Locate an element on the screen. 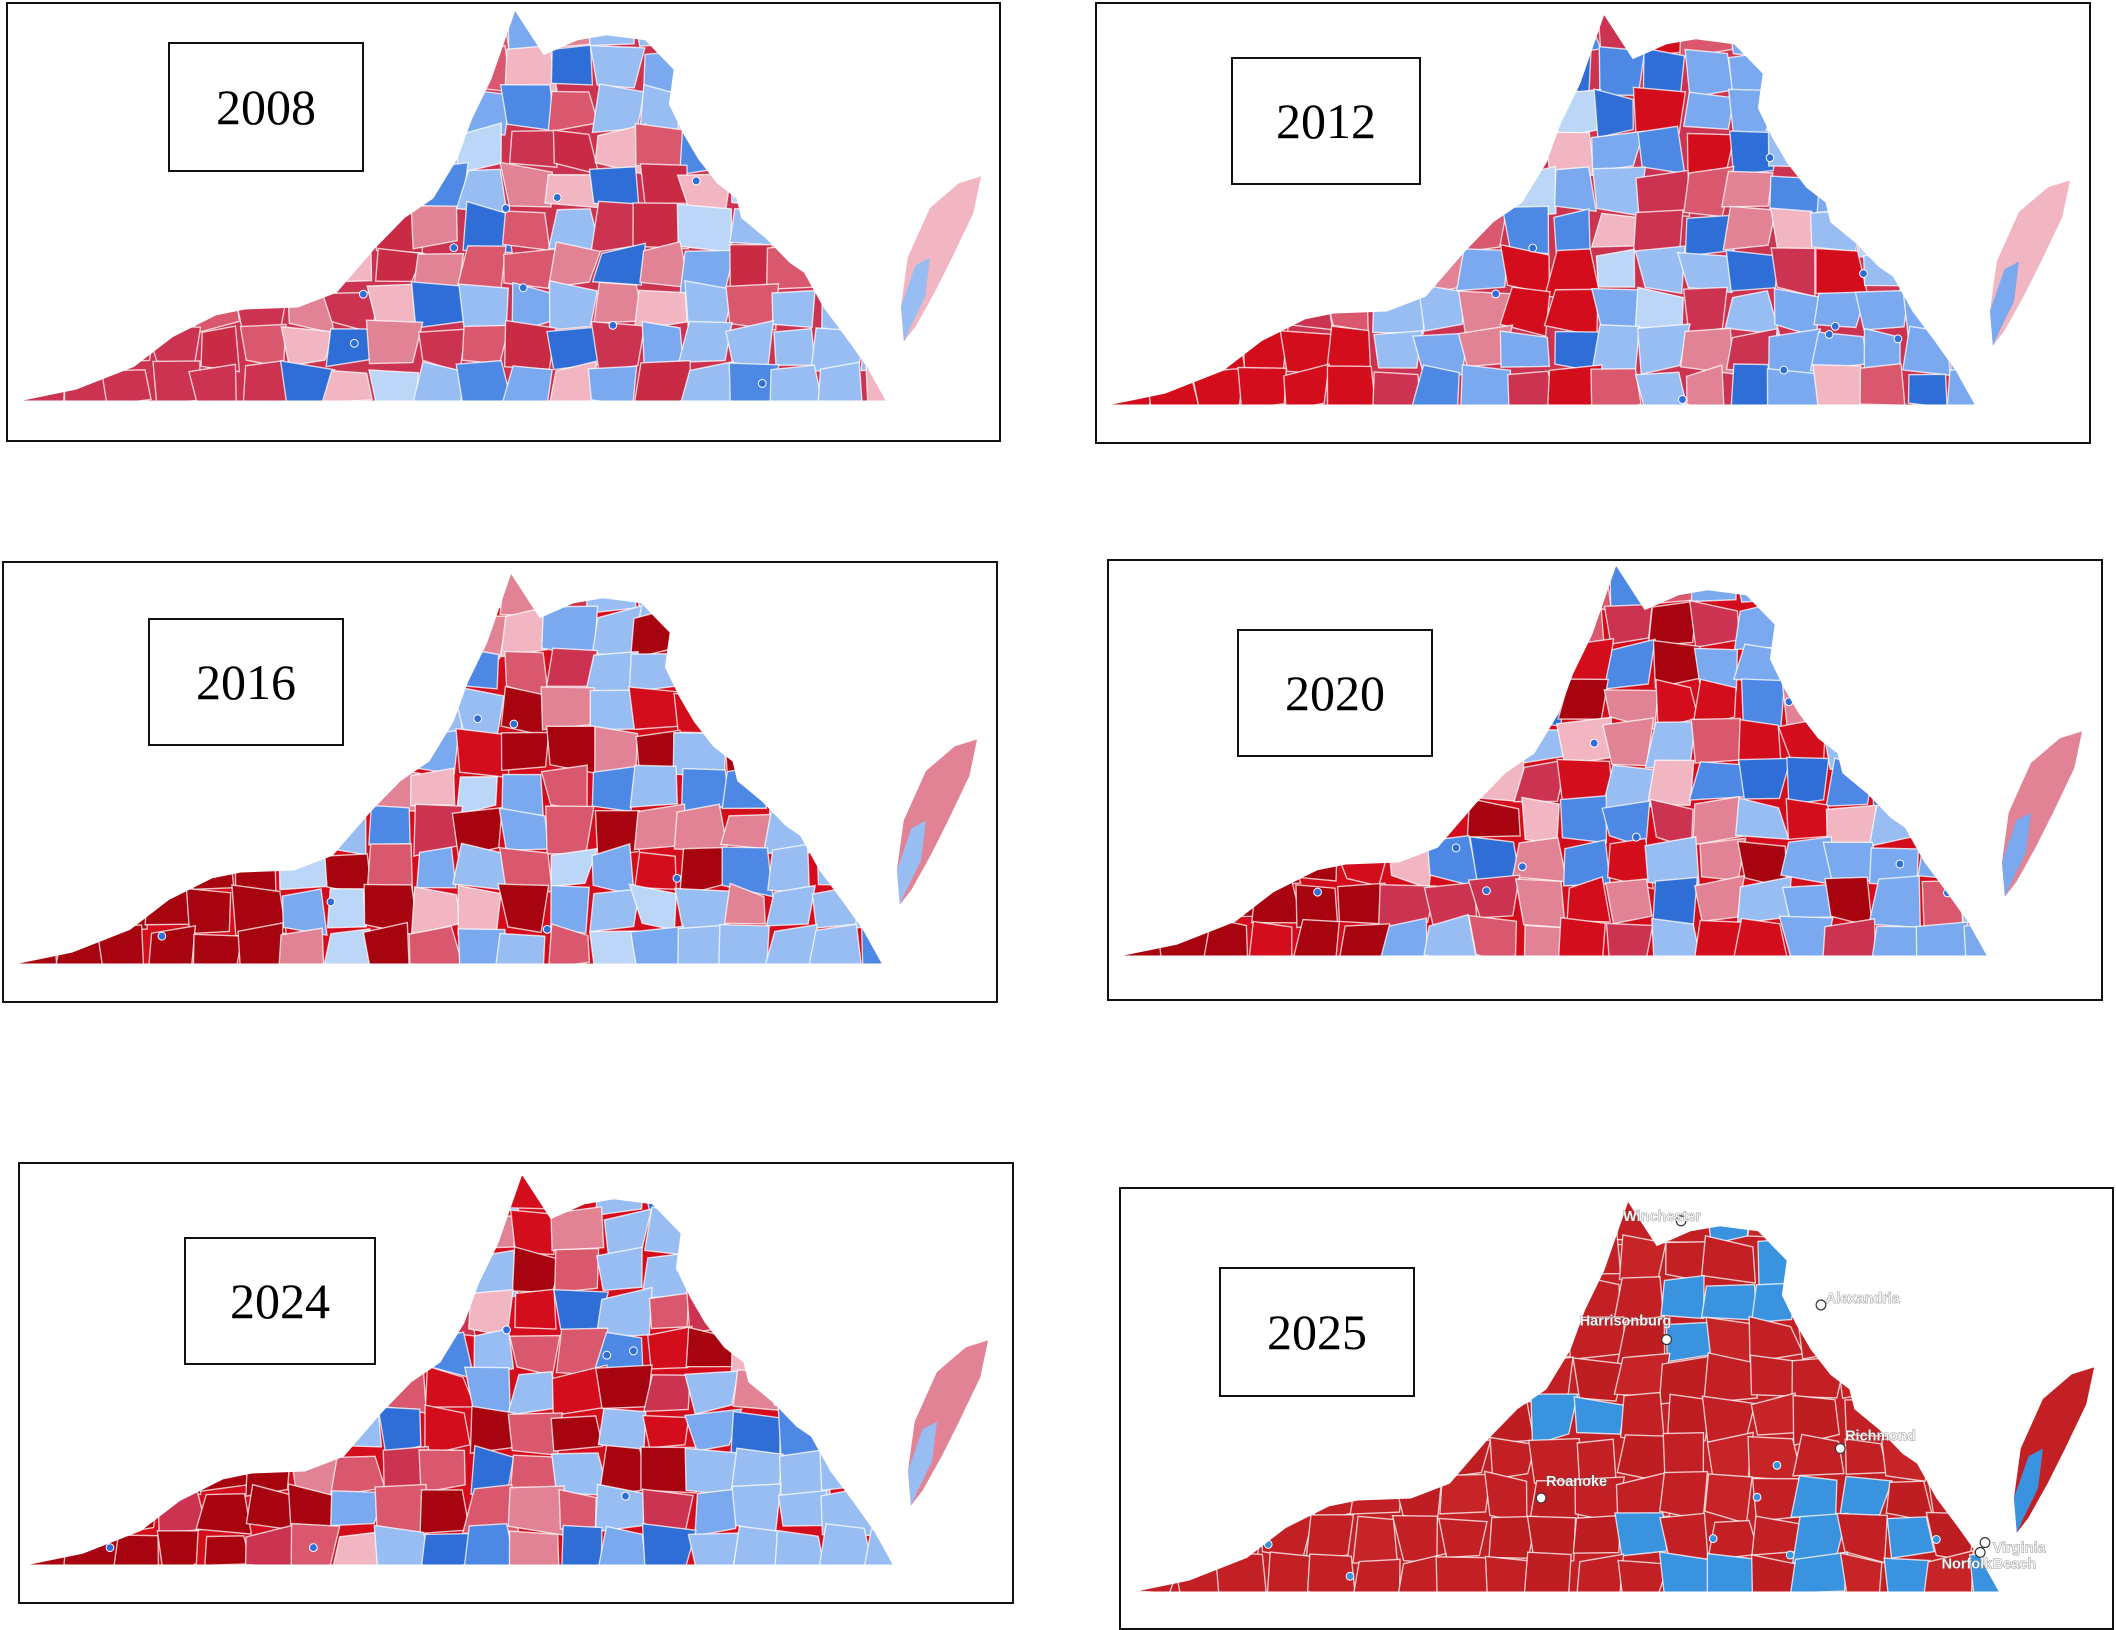 The height and width of the screenshot is (1630, 2116). county-layer is located at coordinates (516, 1366).